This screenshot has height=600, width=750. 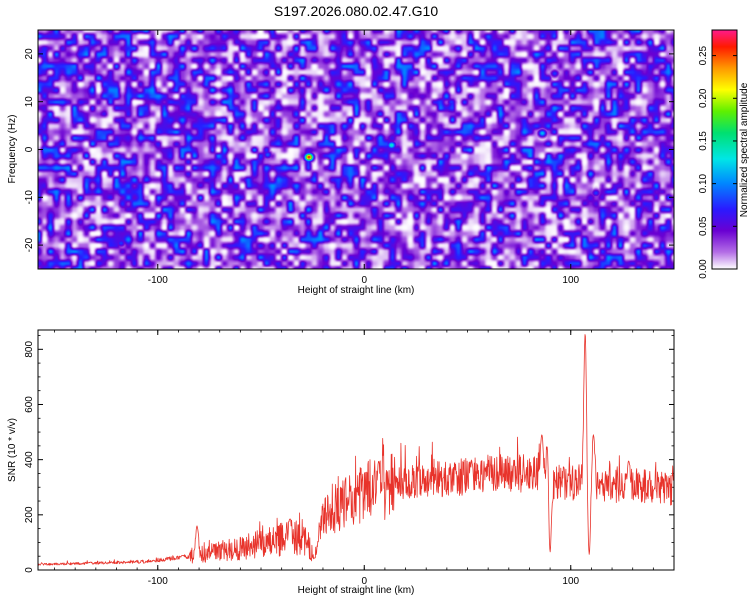 What do you see at coordinates (356, 11) in the screenshot?
I see `figure-title: S197.2026.080.02.47.G10` at bounding box center [356, 11].